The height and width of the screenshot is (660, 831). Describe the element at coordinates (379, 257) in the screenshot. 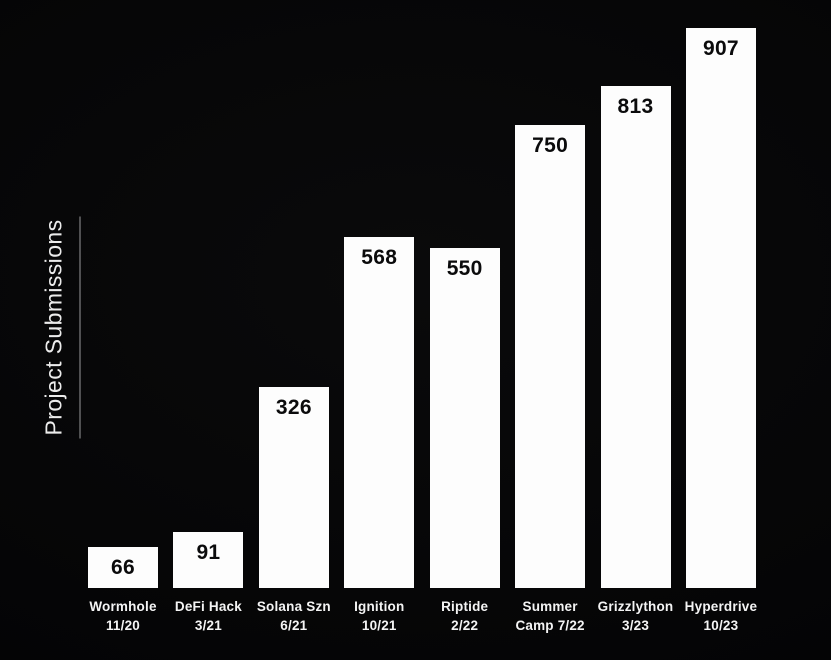

I see `bar-value-label: 568` at that location.